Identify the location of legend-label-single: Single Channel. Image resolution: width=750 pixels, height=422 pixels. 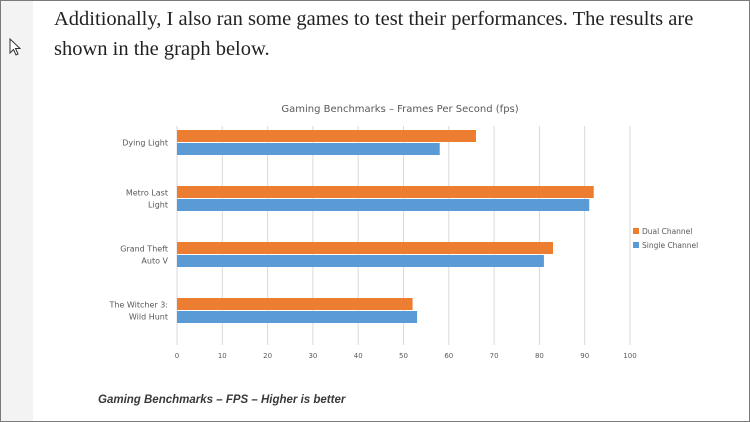
(670, 245).